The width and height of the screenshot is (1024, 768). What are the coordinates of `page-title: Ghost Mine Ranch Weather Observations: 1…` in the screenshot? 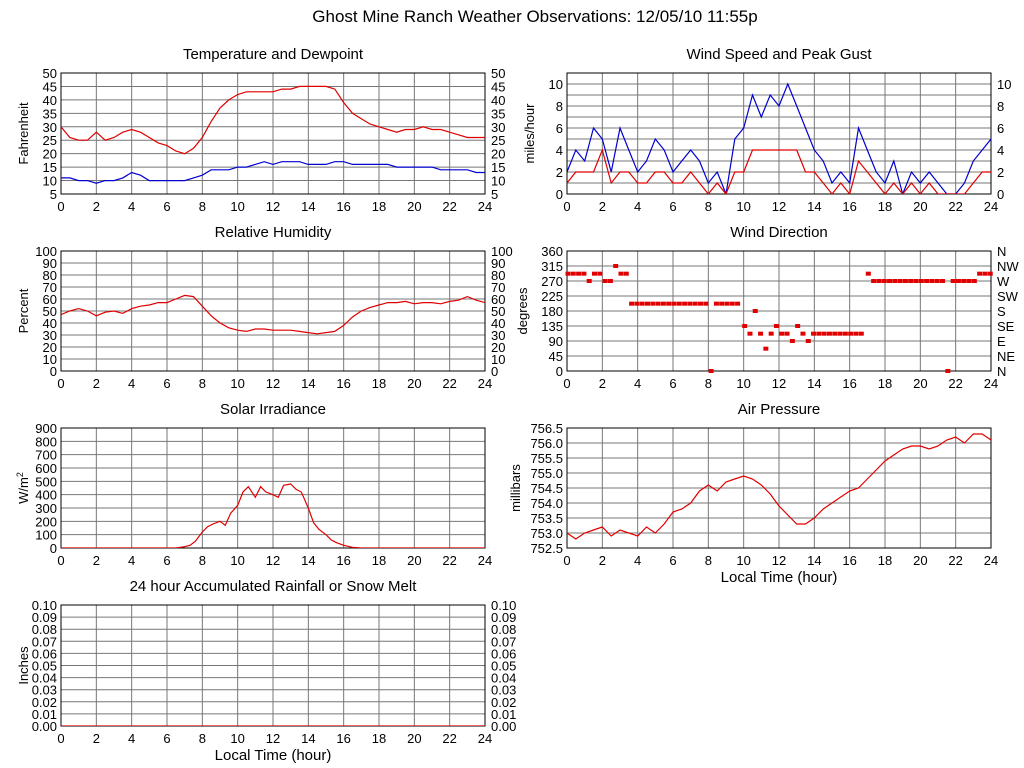 It's located at (535, 16).